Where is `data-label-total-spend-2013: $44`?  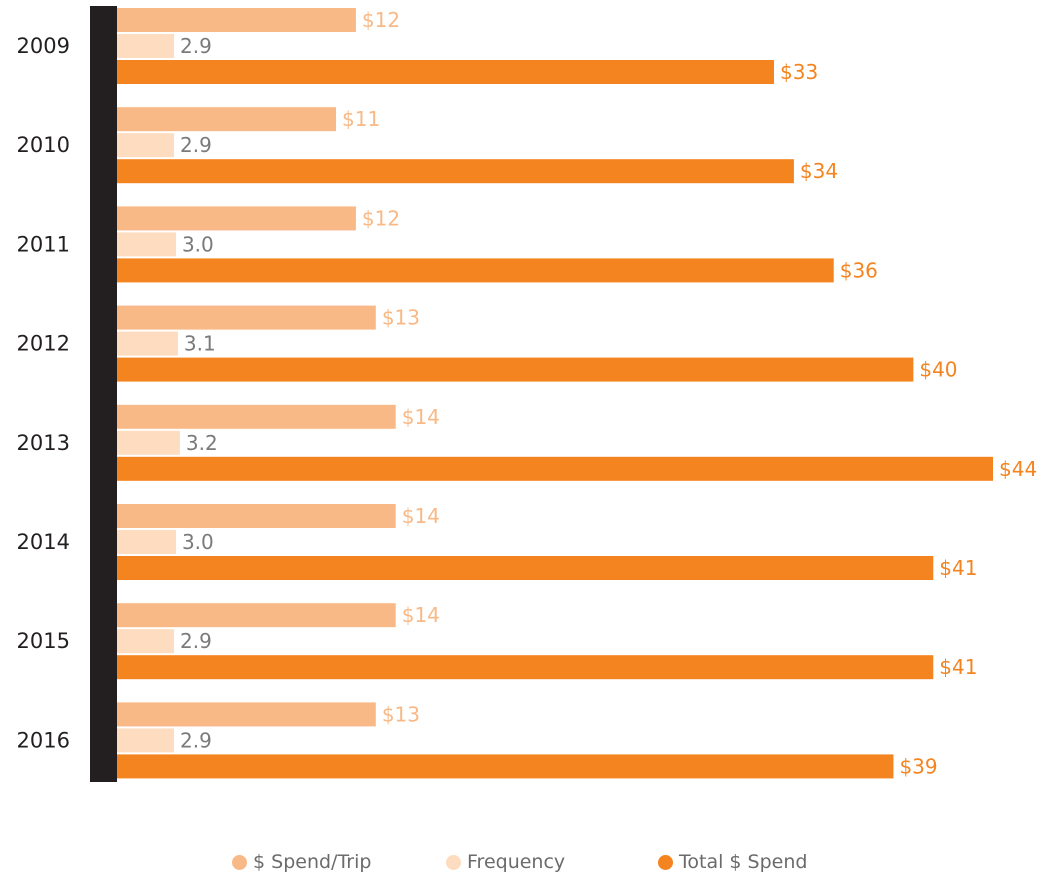
data-label-total-spend-2013: $44 is located at coordinates (1018, 469).